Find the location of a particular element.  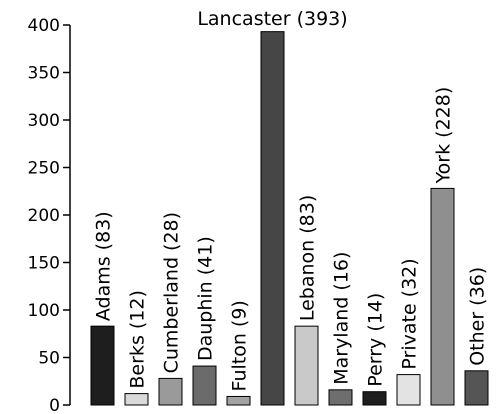

bar-label-lebanon: Lebanon (83) is located at coordinates (308, 258).